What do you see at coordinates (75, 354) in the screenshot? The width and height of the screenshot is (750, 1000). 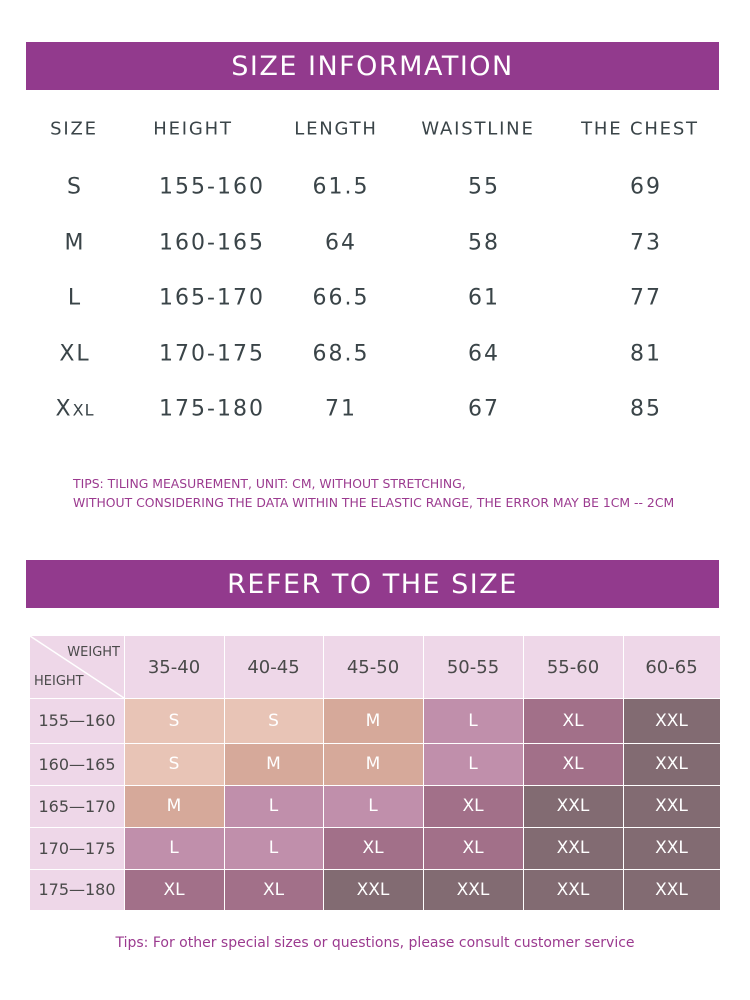 I see `cell-size: XL` at bounding box center [75, 354].